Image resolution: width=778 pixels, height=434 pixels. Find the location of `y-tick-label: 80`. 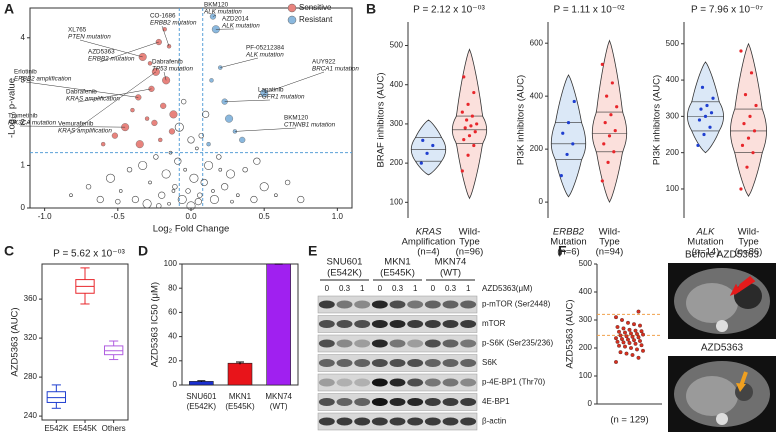

y-tick-label: 80 is located at coordinates (172, 287).